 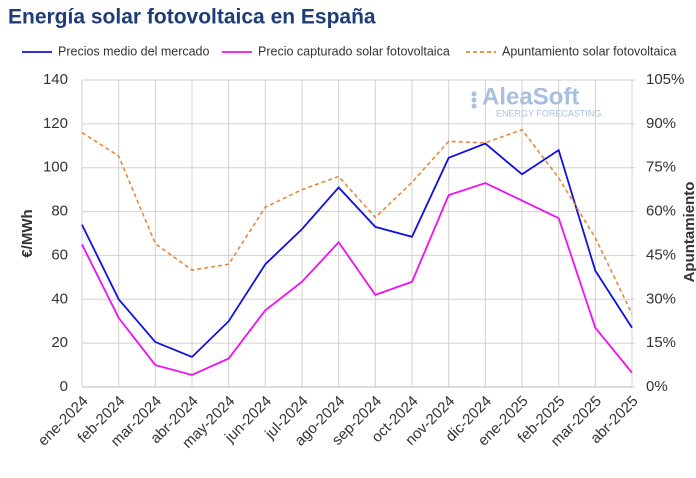 I want to click on y-tick-label: 140, so click(x=55, y=79).